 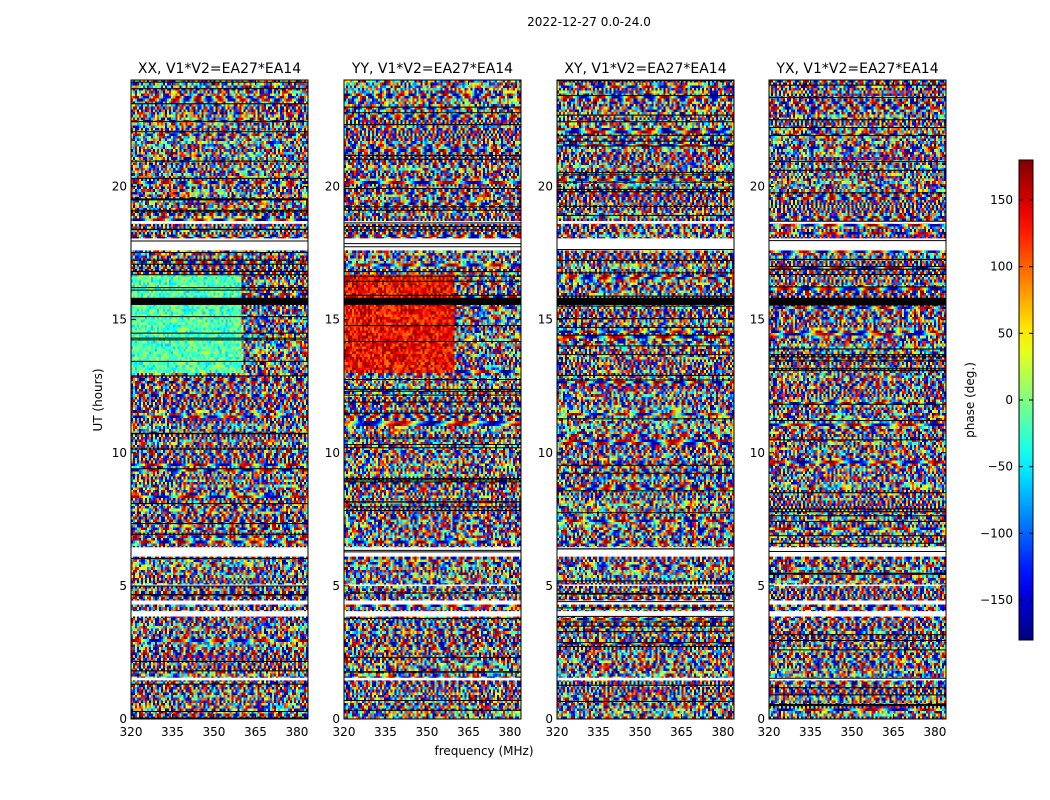 I want to click on y-axis-label: UT (hours), so click(x=98, y=399).